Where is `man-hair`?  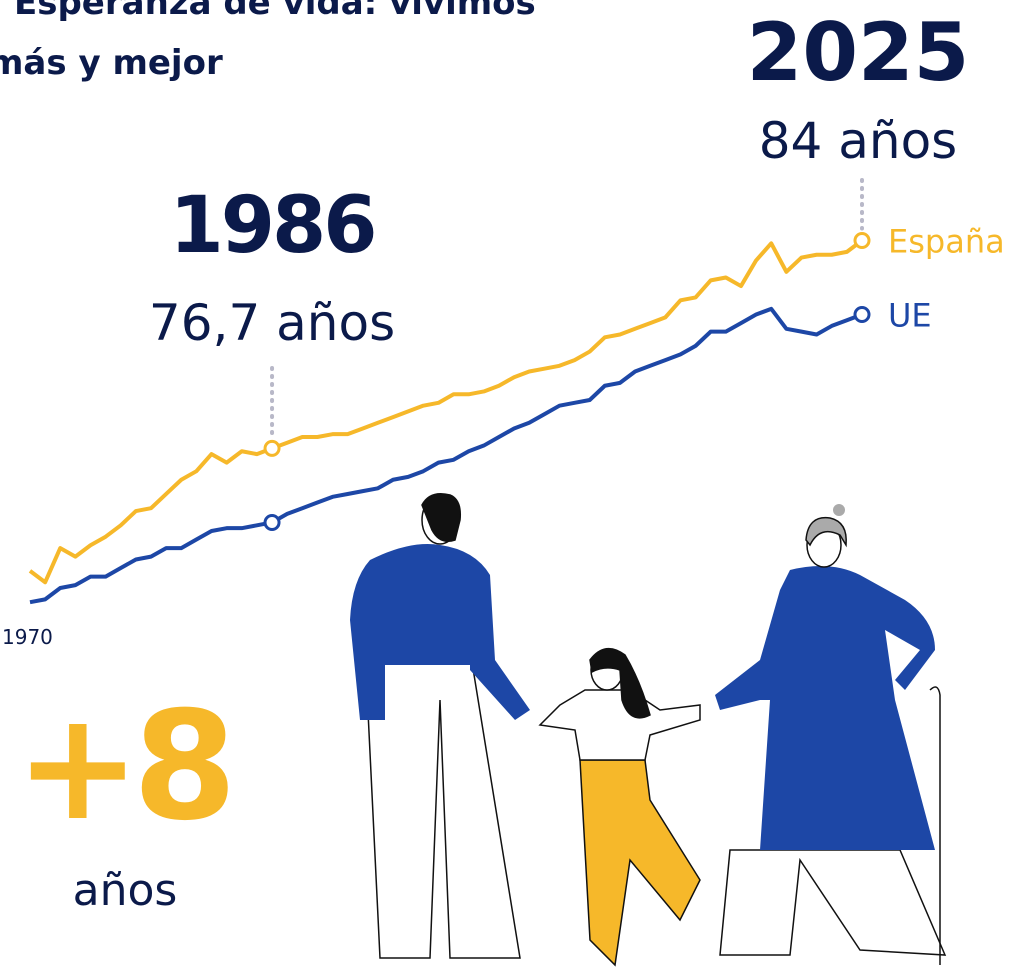
man-hair is located at coordinates (441, 517).